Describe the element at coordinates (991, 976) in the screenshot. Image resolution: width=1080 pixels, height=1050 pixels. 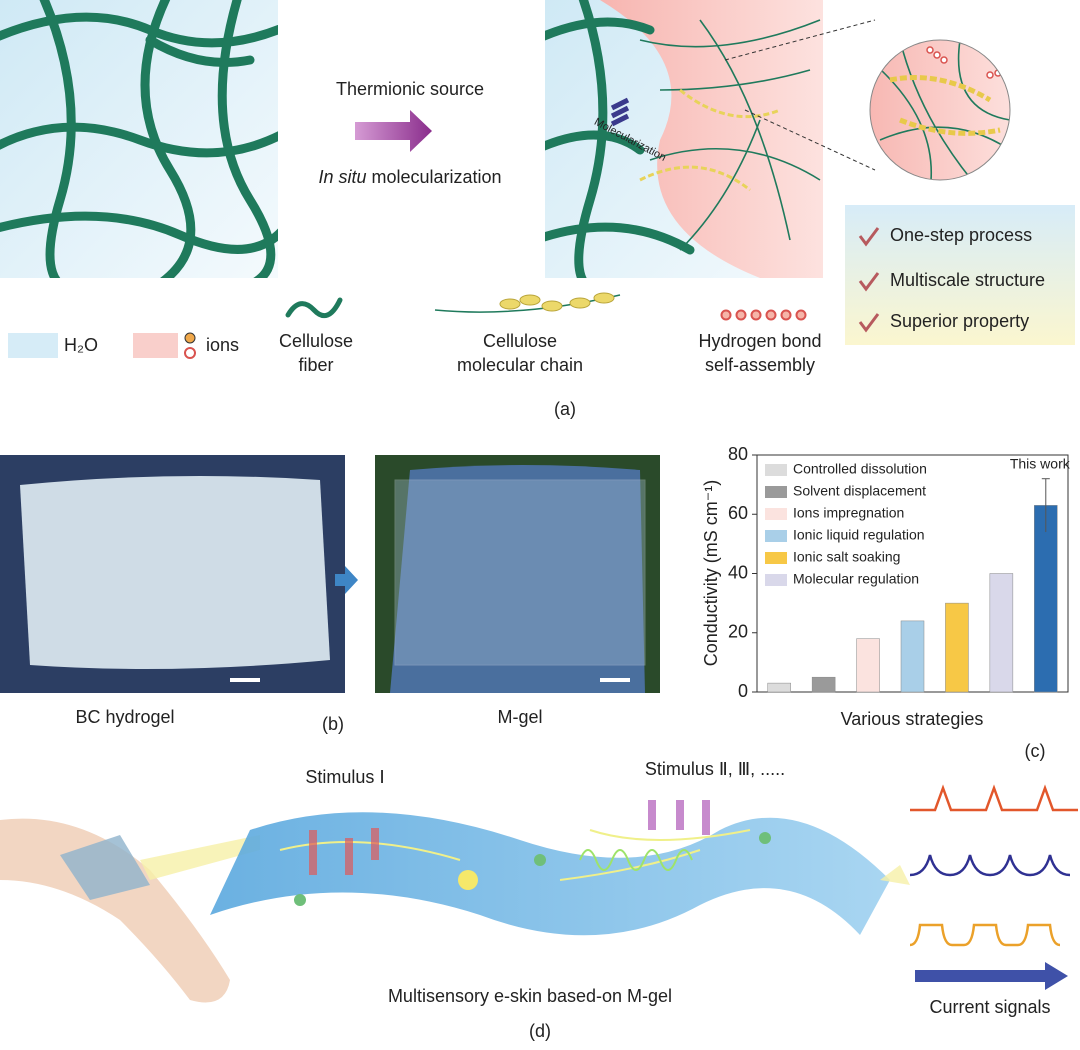
I see `signal-arrow` at that location.